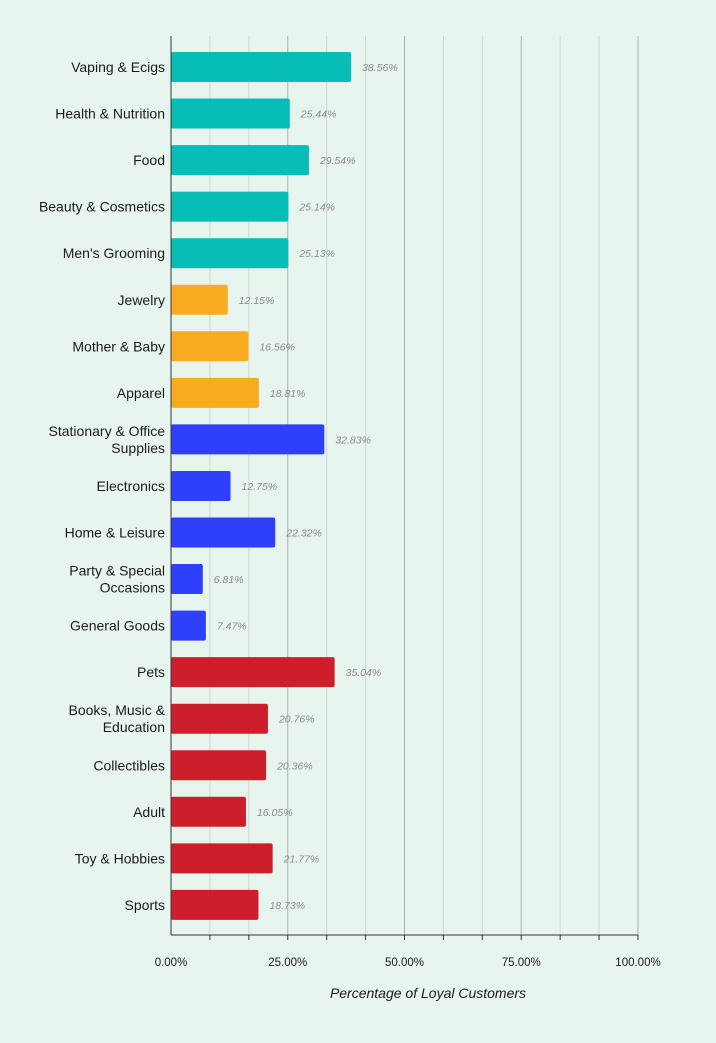 This screenshot has width=716, height=1043. Describe the element at coordinates (257, 301) in the screenshot. I see `value-label: 12.15%` at that location.